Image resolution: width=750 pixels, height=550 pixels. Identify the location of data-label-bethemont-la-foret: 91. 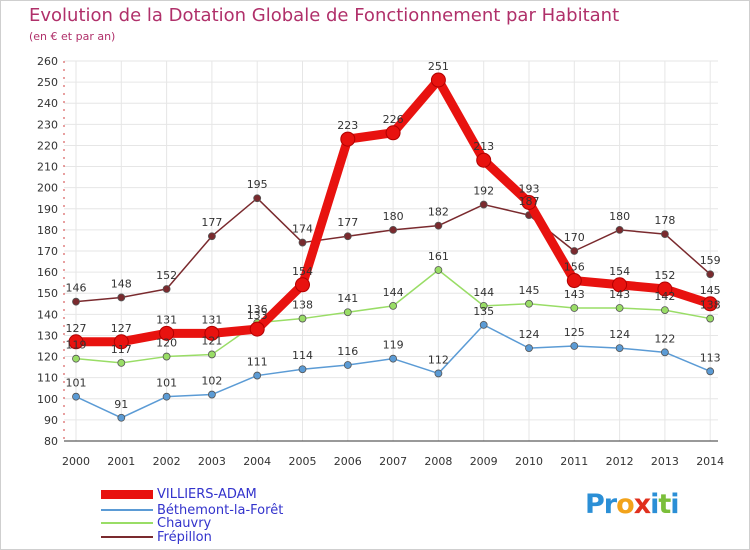
(121, 404).